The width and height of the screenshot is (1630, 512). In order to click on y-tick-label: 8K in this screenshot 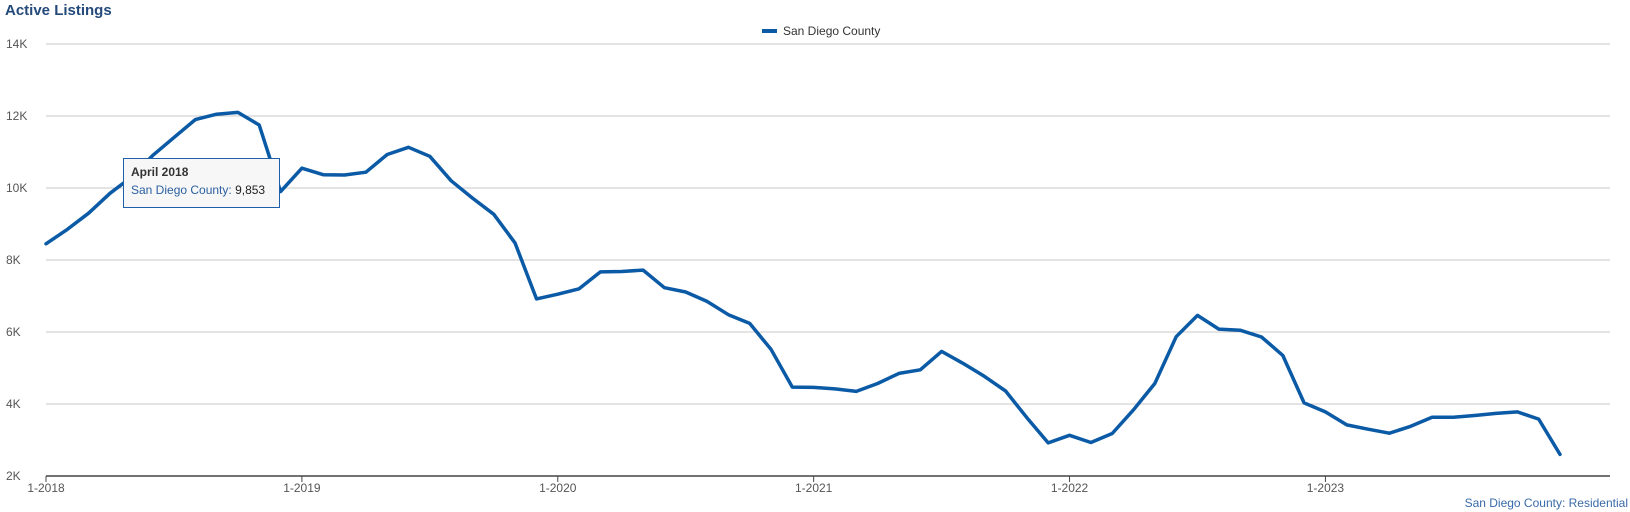, I will do `click(13, 260)`.